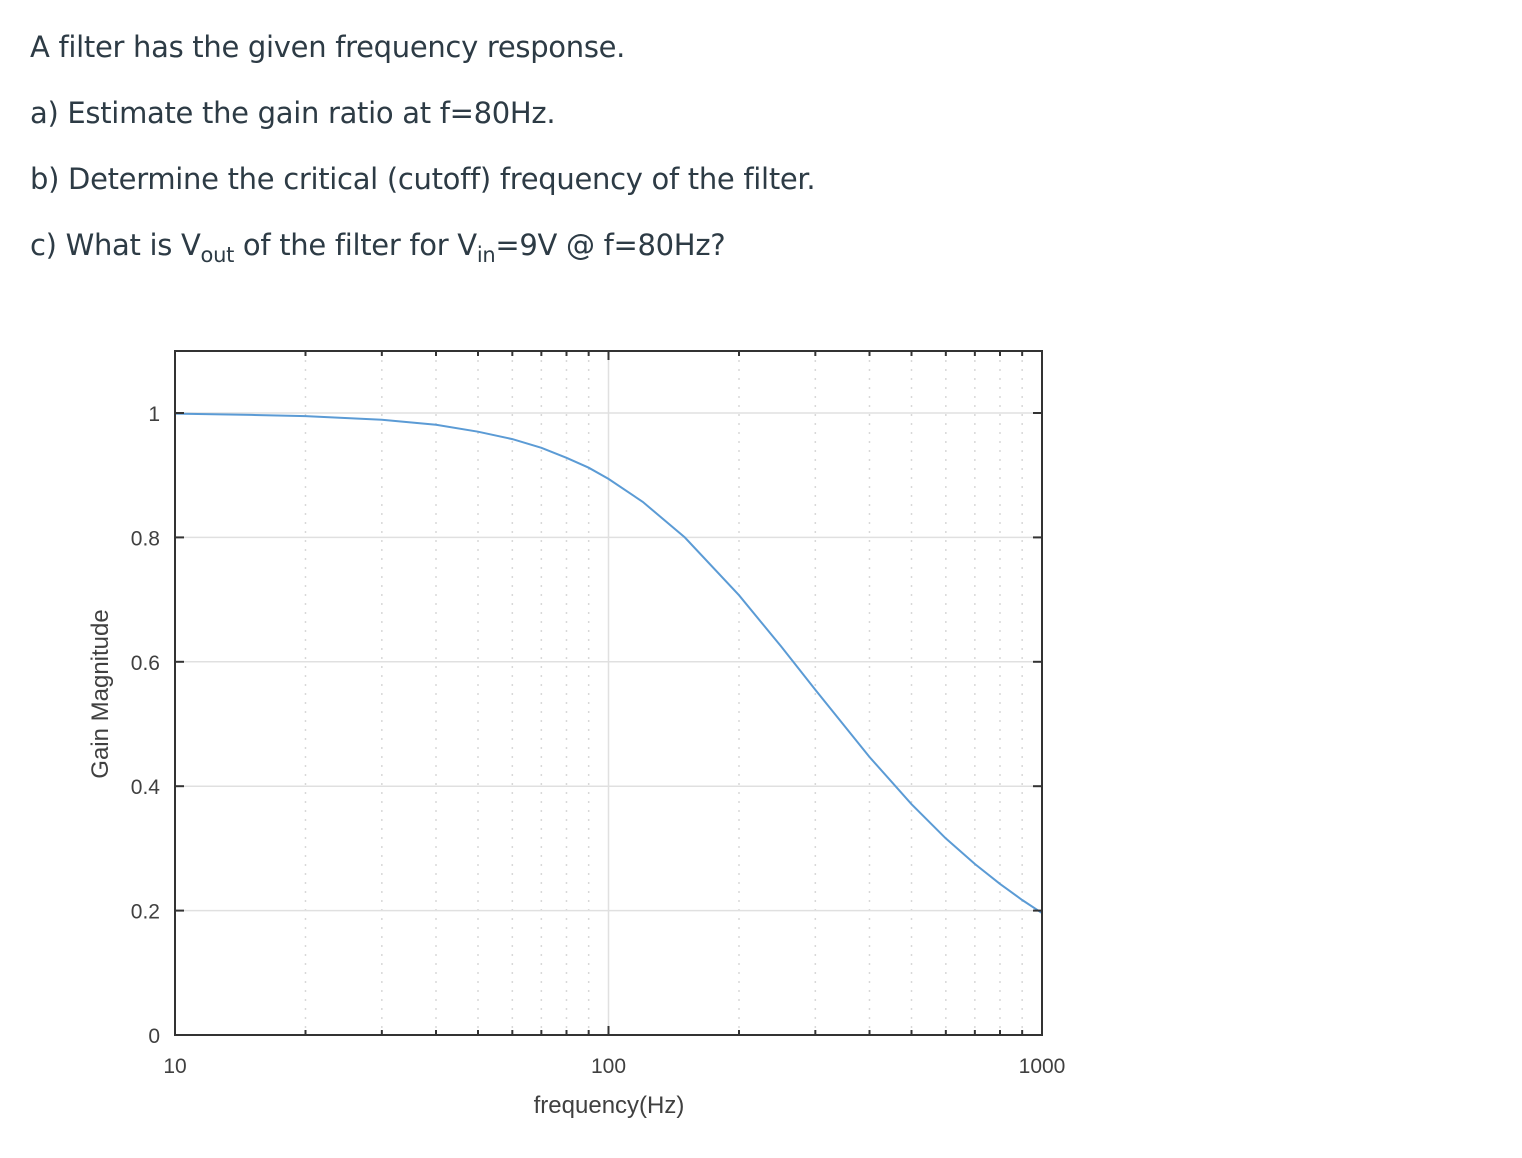  What do you see at coordinates (608, 1066) in the screenshot?
I see `x-tick-label: 100` at bounding box center [608, 1066].